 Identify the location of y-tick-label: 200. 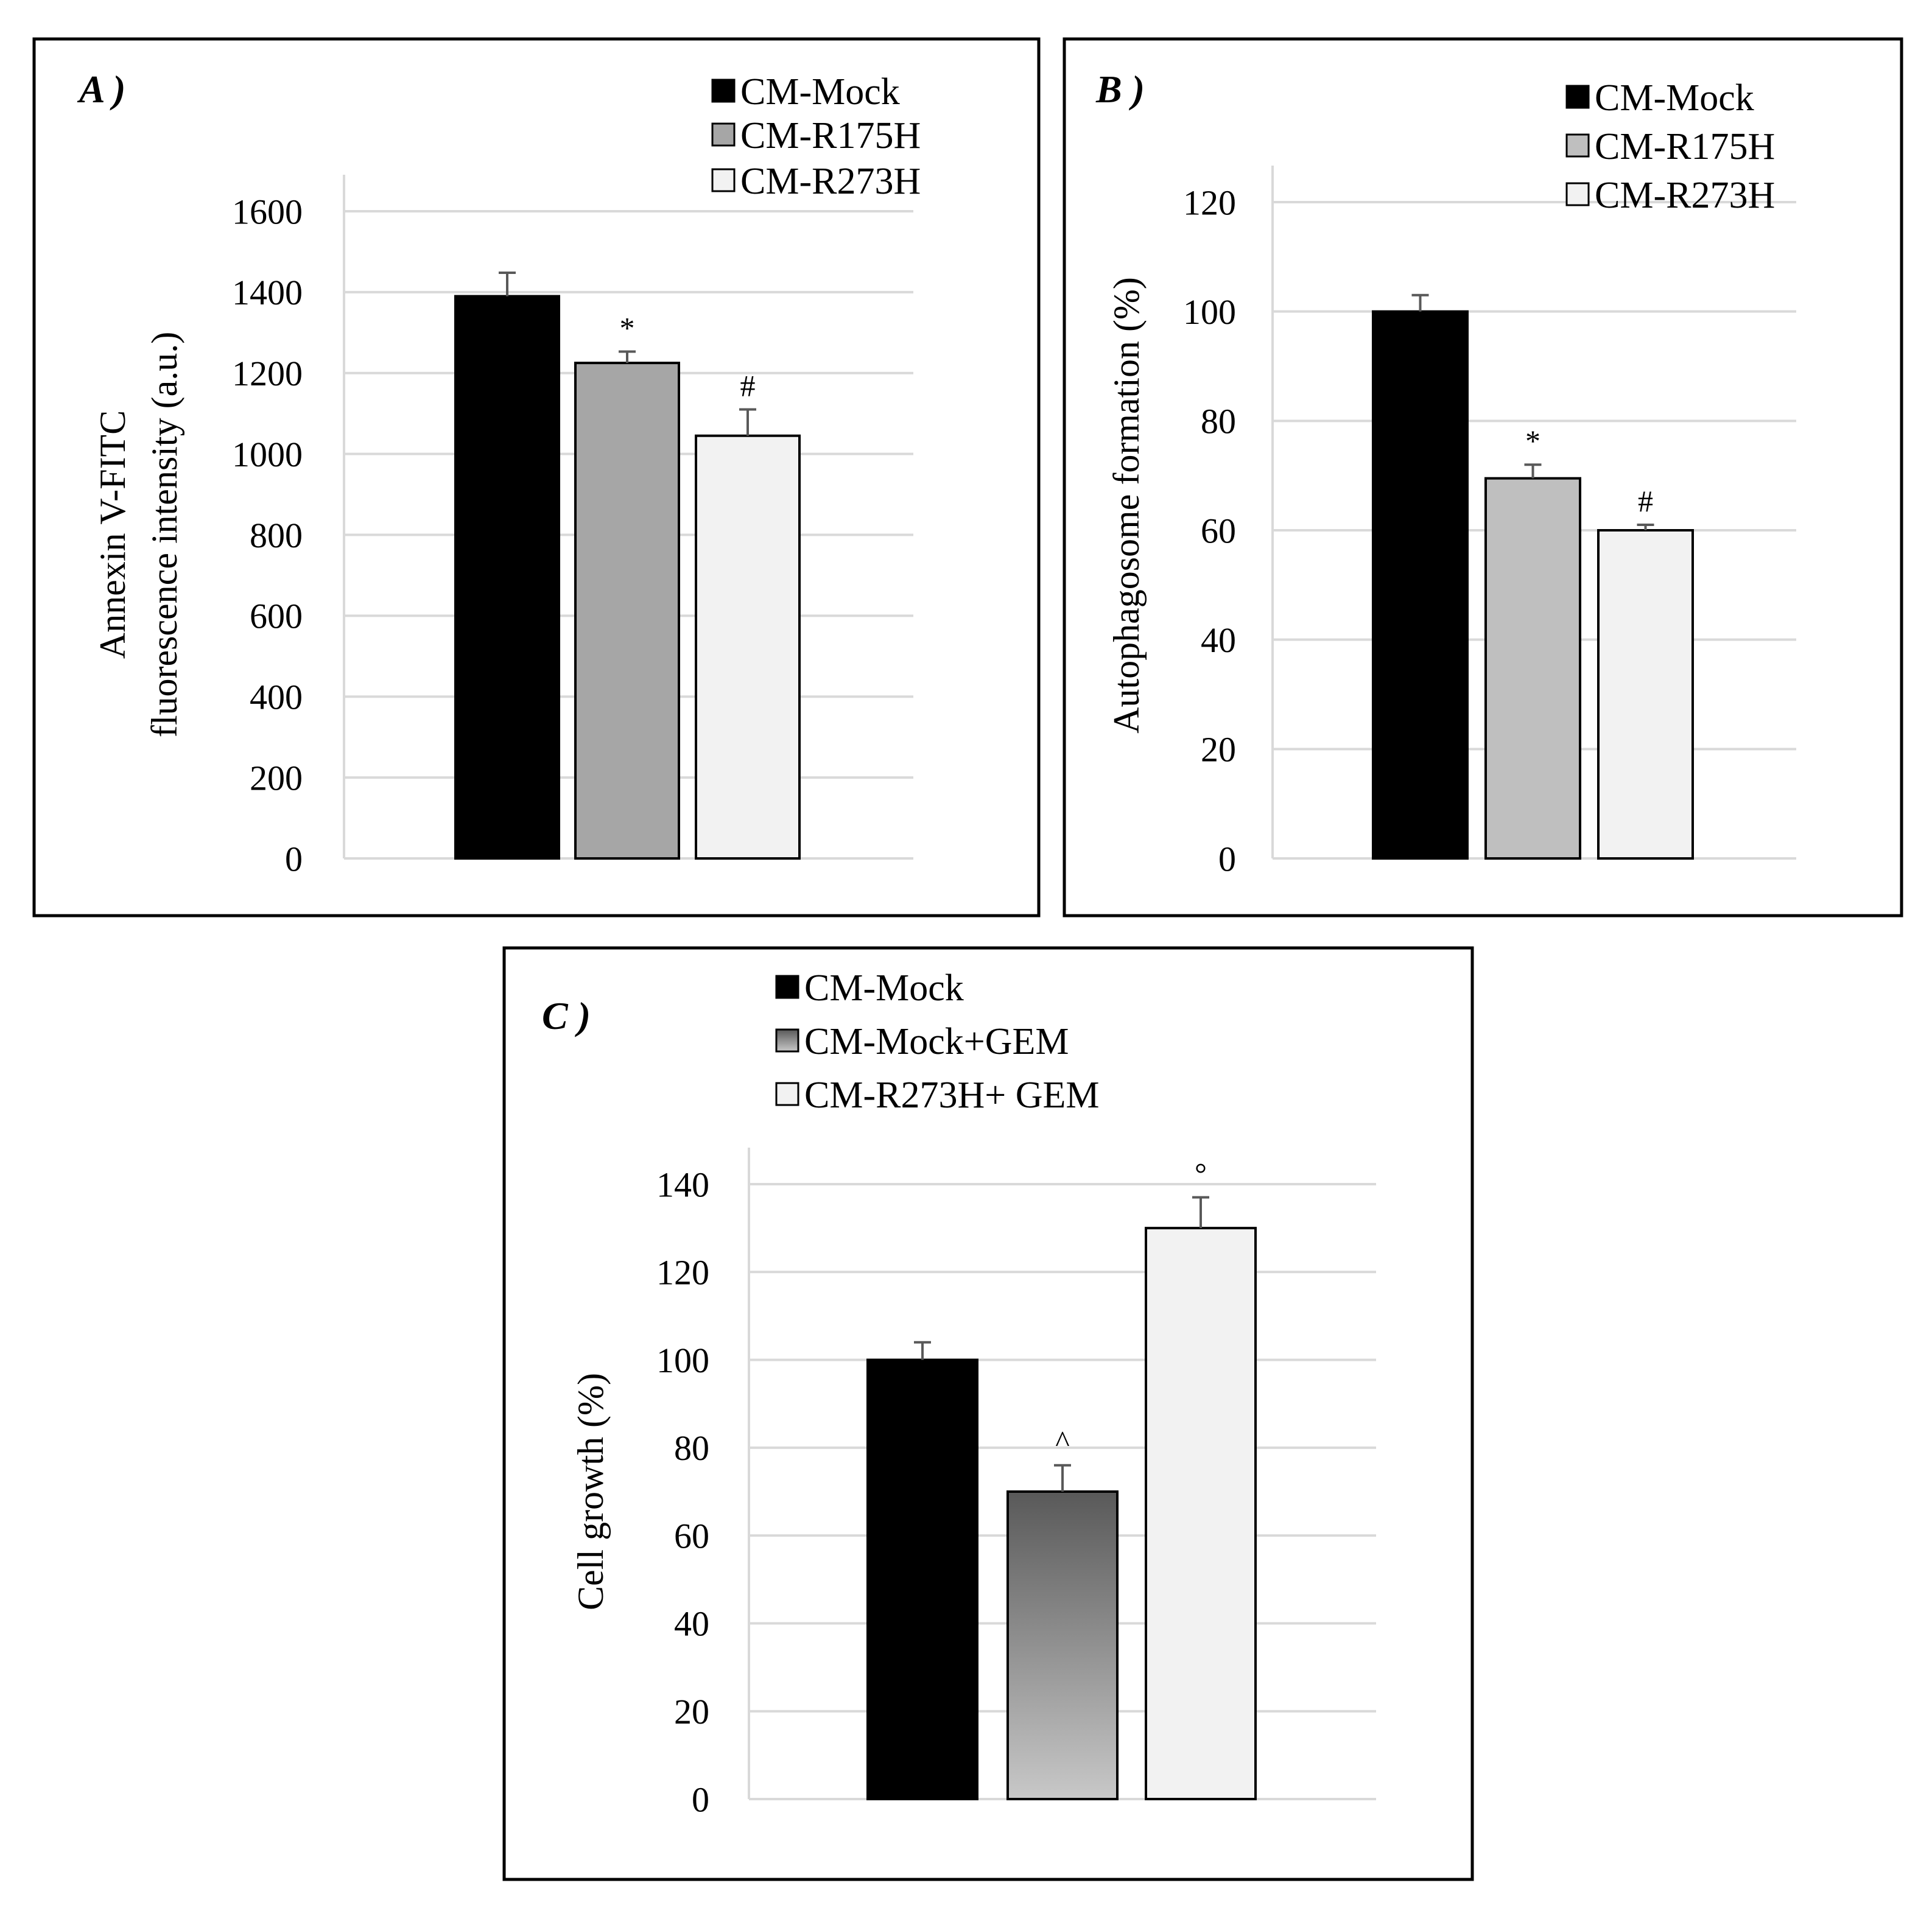
(277, 778).